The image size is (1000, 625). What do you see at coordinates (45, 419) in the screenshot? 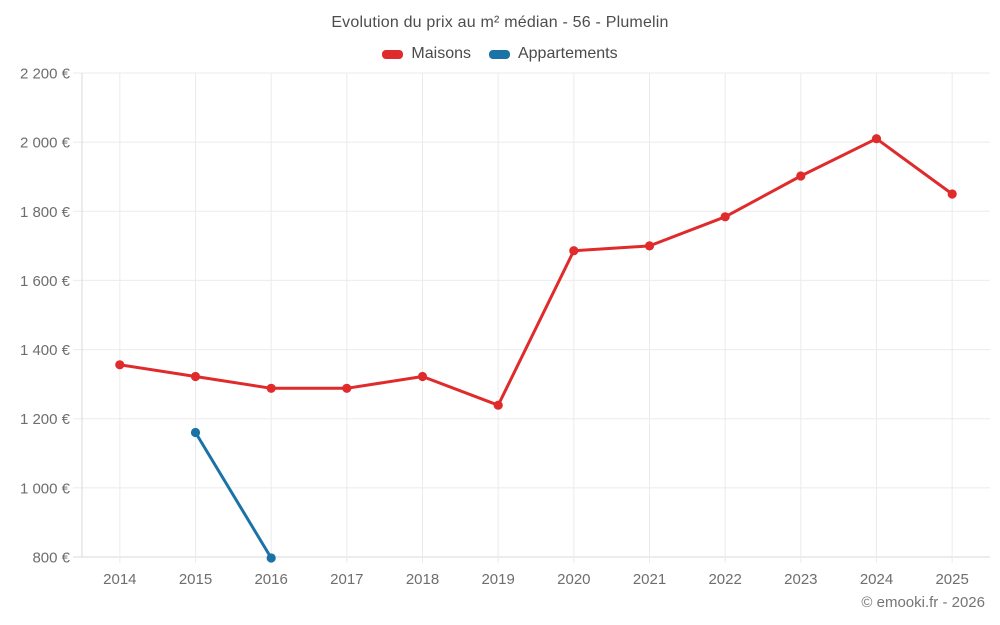
I see `y-tick-label-1200: 1 200 €` at bounding box center [45, 419].